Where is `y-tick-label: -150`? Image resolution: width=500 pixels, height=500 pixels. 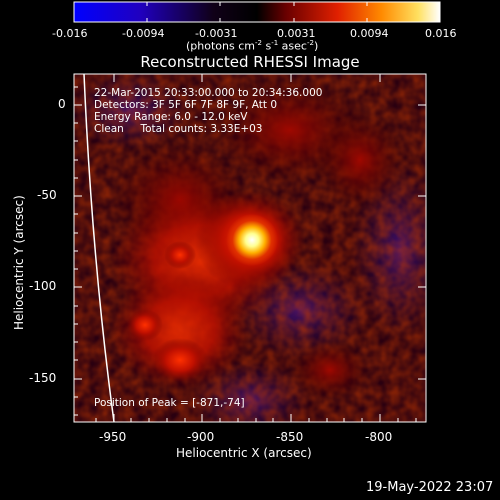
y-tick-label: -150 is located at coordinates (43, 378).